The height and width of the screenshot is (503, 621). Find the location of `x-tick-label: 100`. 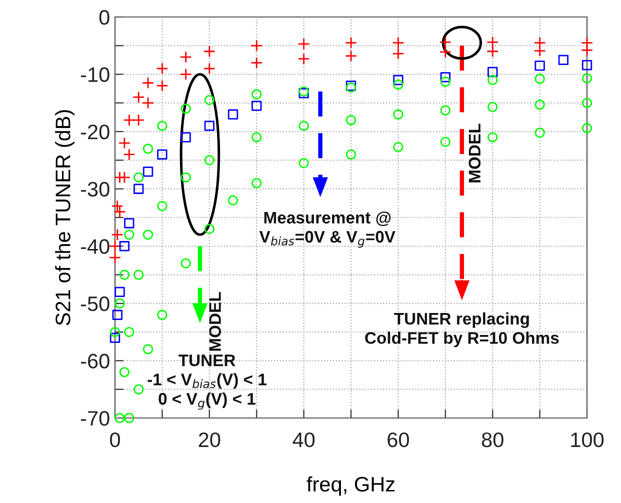

x-tick-label: 100 is located at coordinates (587, 440).